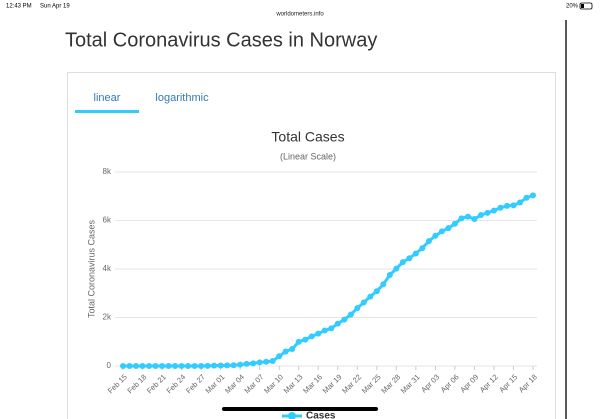  What do you see at coordinates (308, 156) in the screenshot?
I see `chart-subtitle: (Linear Scale)` at bounding box center [308, 156].